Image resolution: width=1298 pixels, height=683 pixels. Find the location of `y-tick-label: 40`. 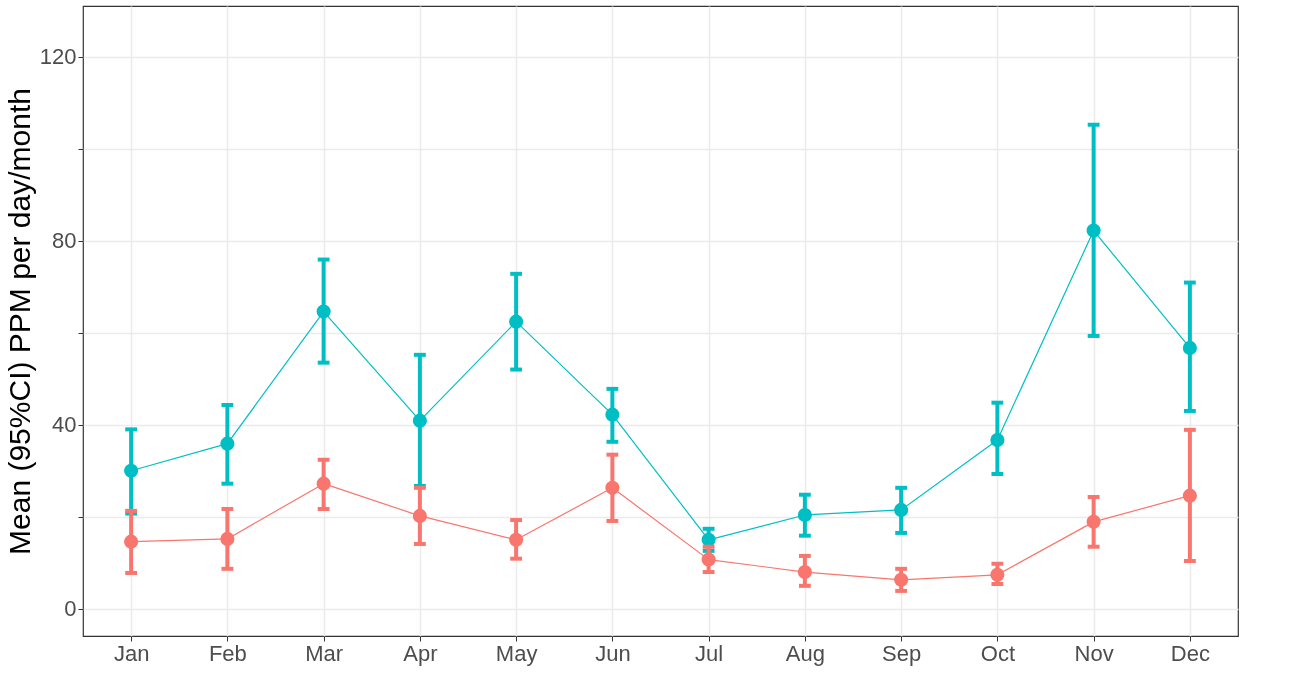

y-tick-label: 40 is located at coordinates (64, 425).